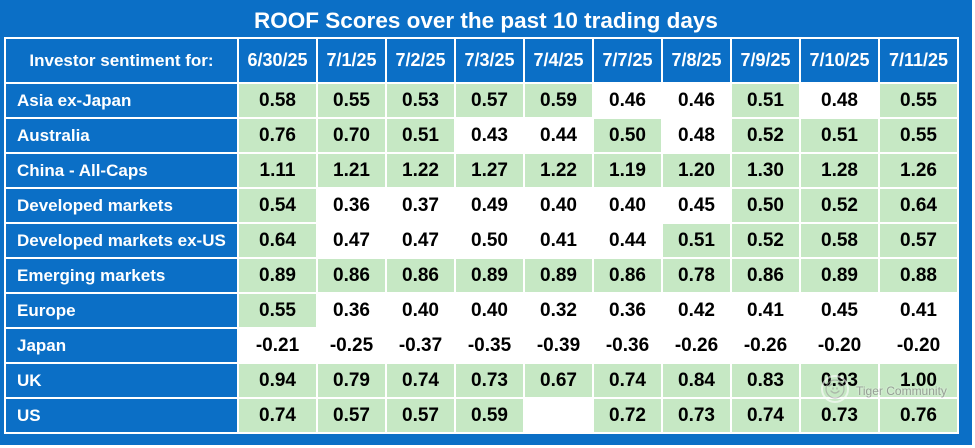  Describe the element at coordinates (696, 310) in the screenshot. I see `value-cell: 0.42` at that location.